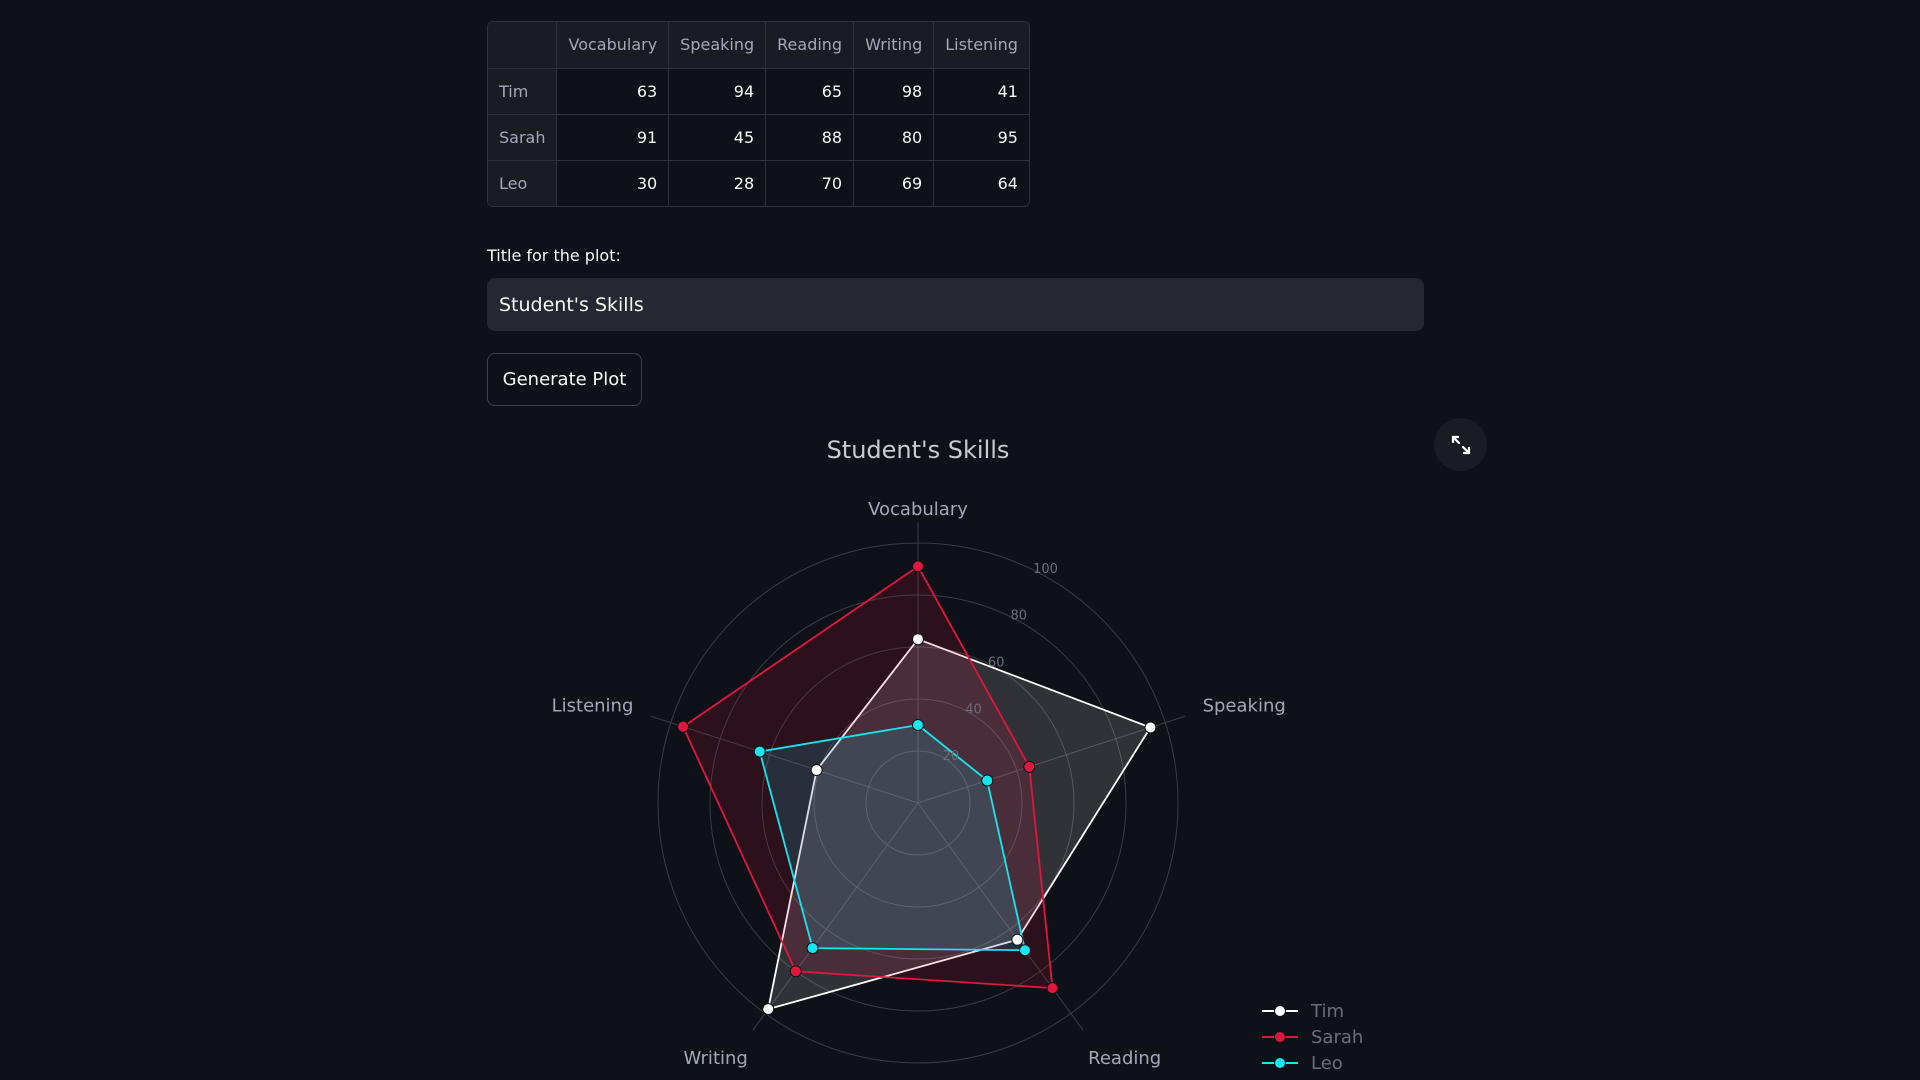 This screenshot has height=1080, width=1920. I want to click on table-cell: 28, so click(717, 183).